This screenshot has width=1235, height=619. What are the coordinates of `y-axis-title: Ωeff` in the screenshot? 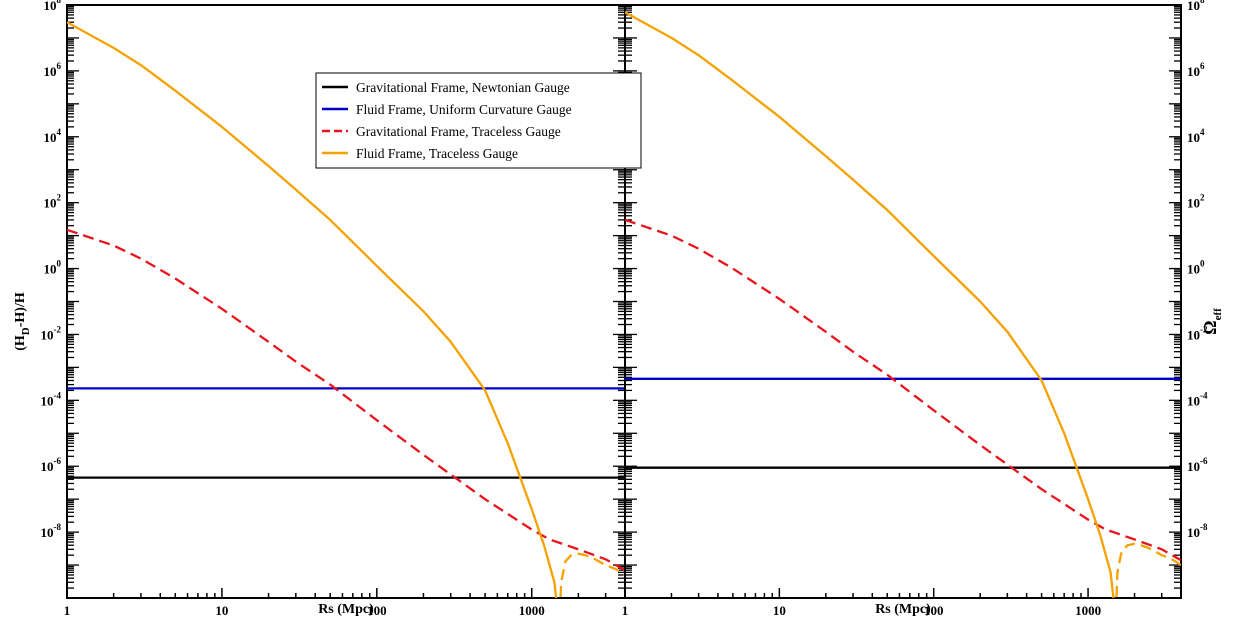 It's located at (1212, 321).